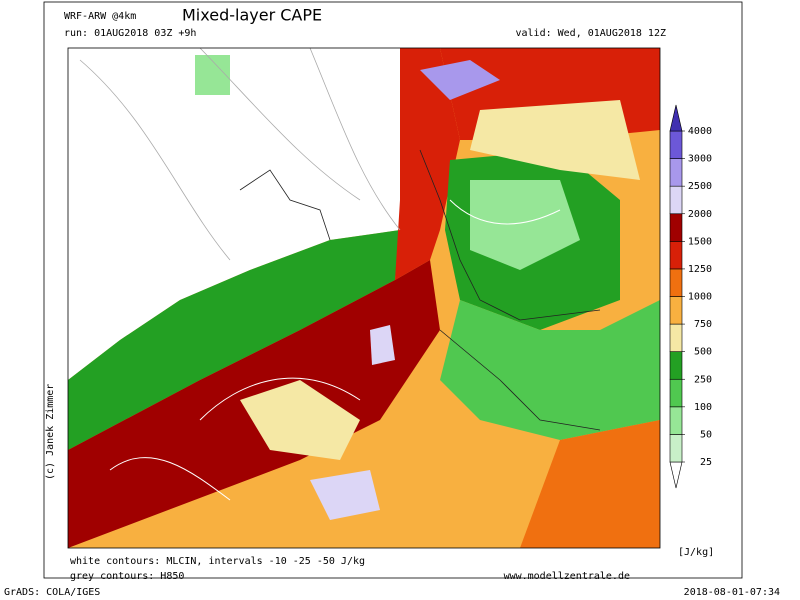 Image resolution: width=800 pixels, height=600 pixels. I want to click on colorbar-label: 750, so click(703, 324).